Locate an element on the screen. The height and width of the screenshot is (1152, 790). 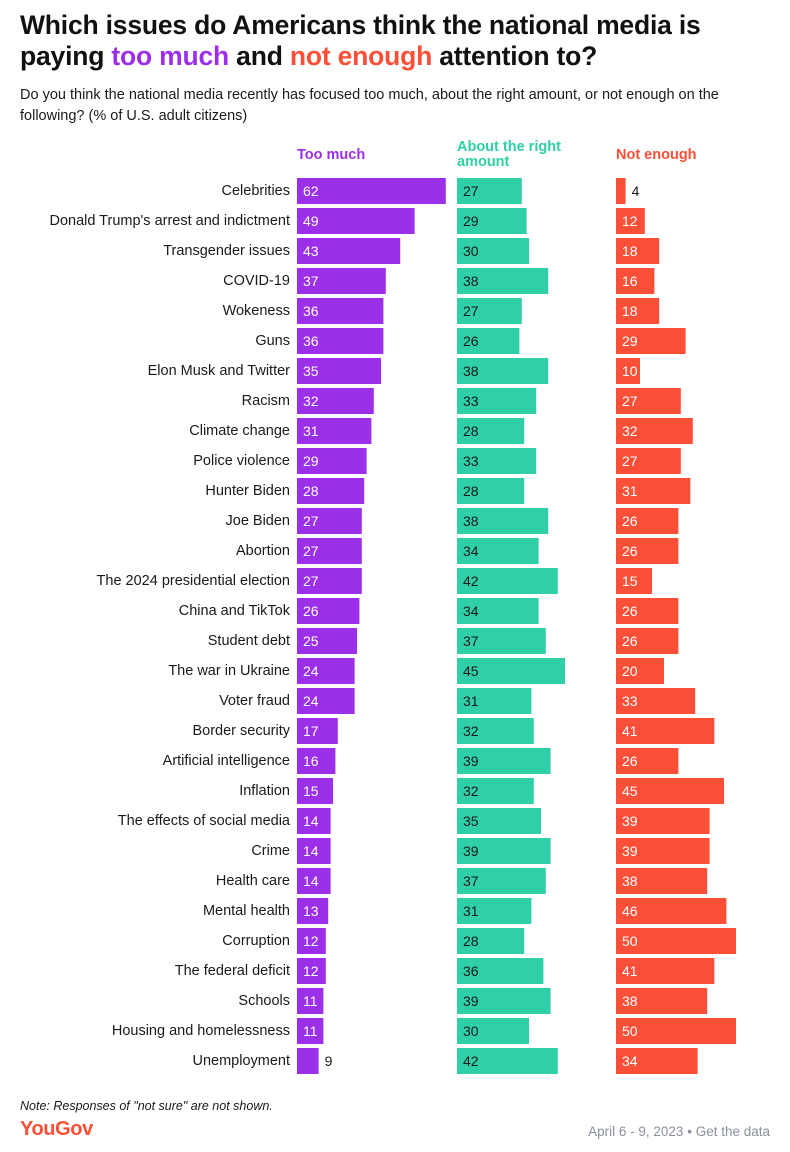
category-label: Border security is located at coordinates (241, 731).